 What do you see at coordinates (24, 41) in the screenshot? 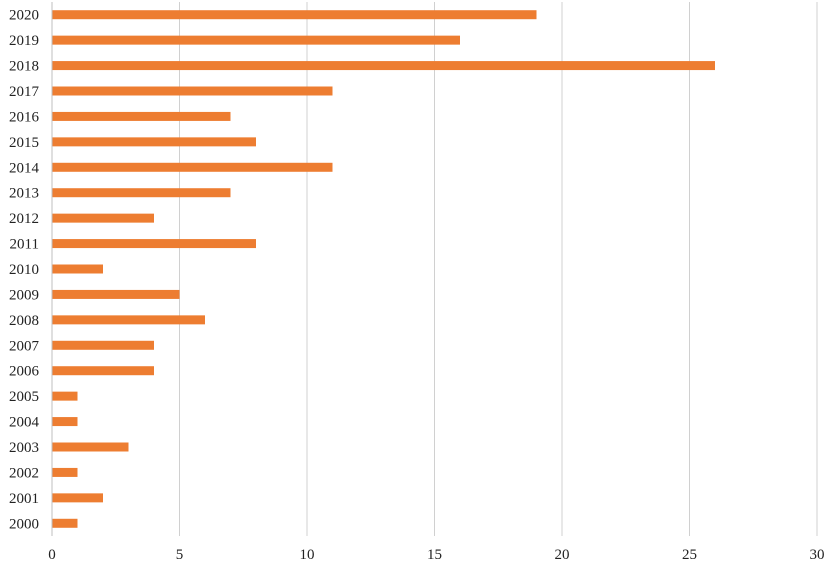
I see `y-tick-label: 2019` at bounding box center [24, 41].